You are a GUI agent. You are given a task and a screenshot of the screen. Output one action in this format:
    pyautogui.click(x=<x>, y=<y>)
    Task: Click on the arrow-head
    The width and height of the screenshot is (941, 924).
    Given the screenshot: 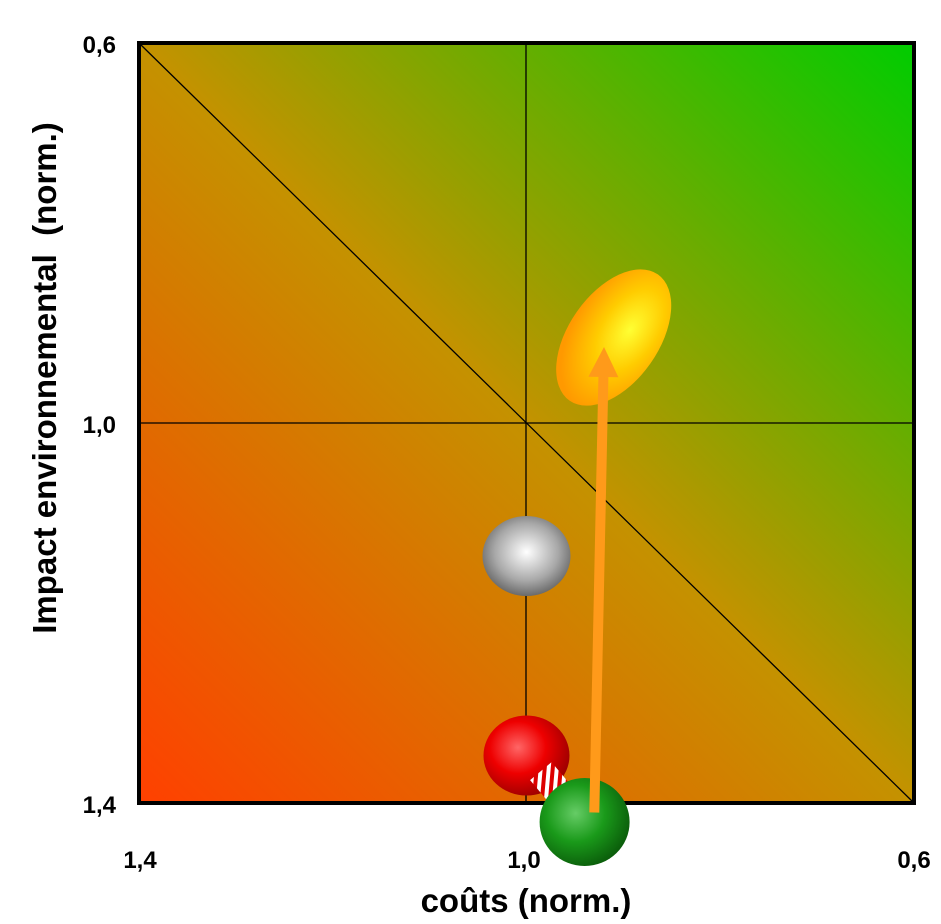 What is the action you would take?
    pyautogui.click(x=603, y=362)
    